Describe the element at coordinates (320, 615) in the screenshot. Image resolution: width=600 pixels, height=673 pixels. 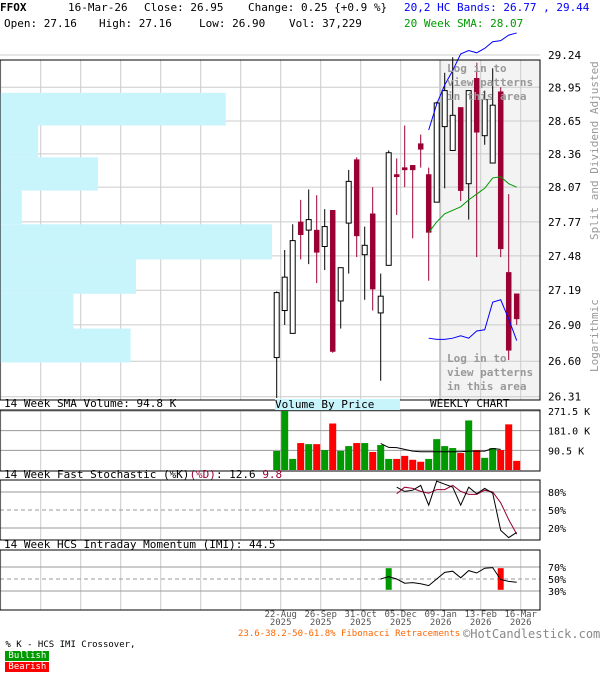
I see `x-tick-label: 26-Sep` at that location.